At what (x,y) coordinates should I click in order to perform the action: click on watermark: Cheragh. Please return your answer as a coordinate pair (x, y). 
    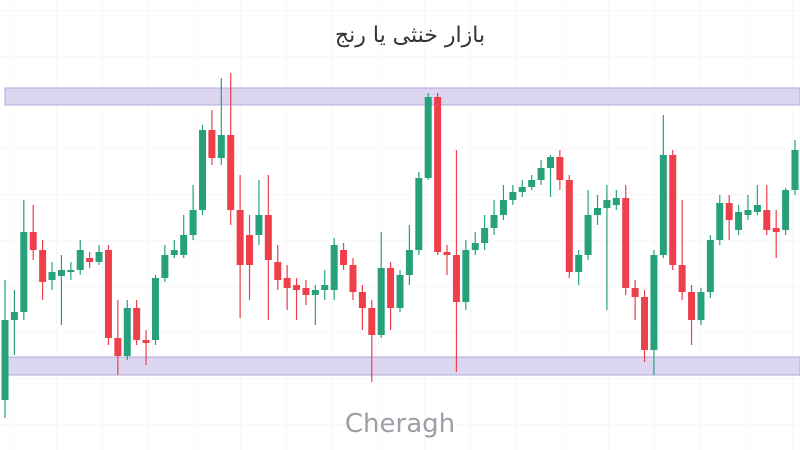
    Looking at the image, I should click on (400, 424).